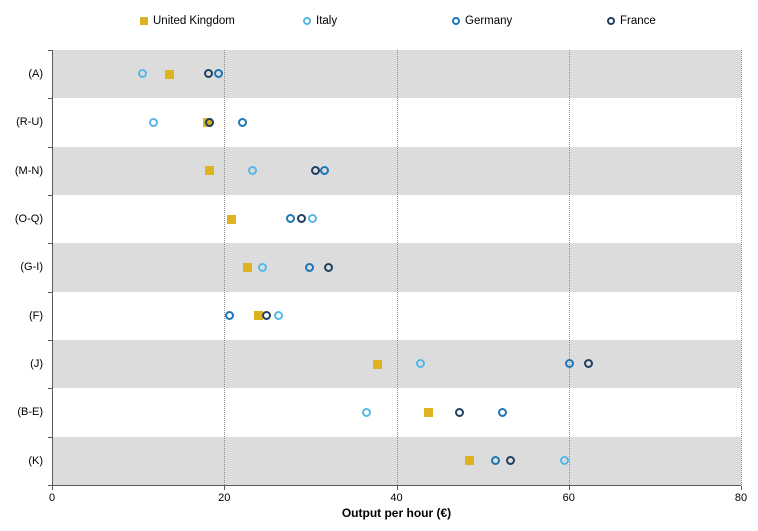 This screenshot has width=758, height=531. Describe the element at coordinates (31, 267) in the screenshot. I see `category-label: (G-I)` at that location.